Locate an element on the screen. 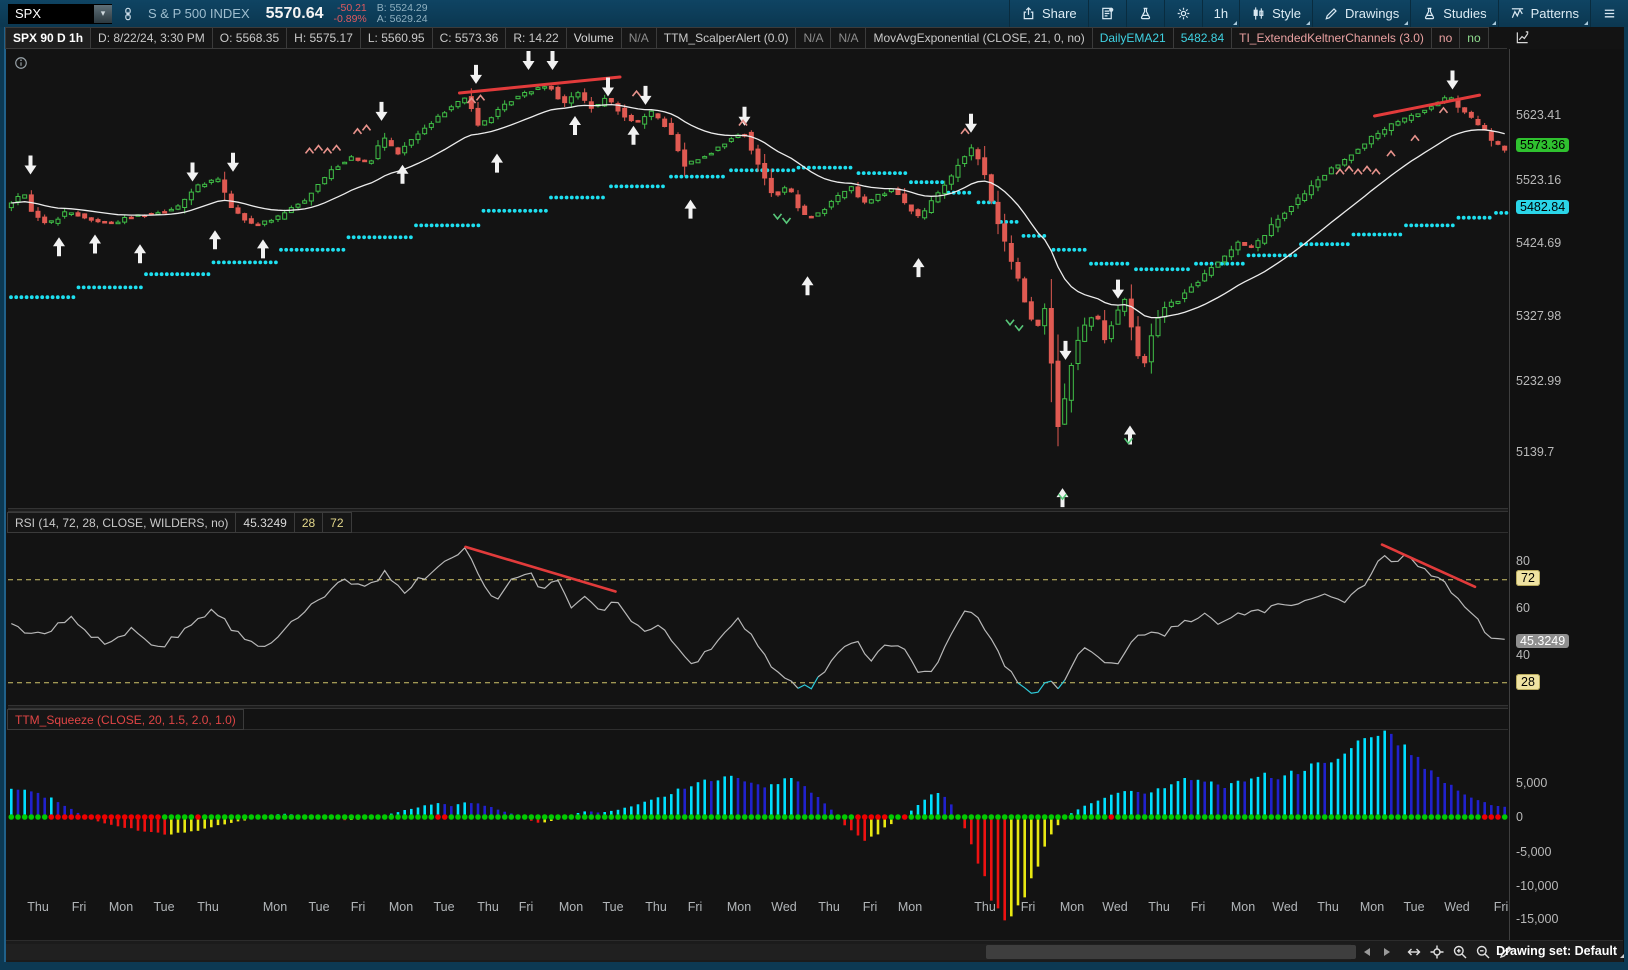  patterns-icon is located at coordinates (1517, 13).